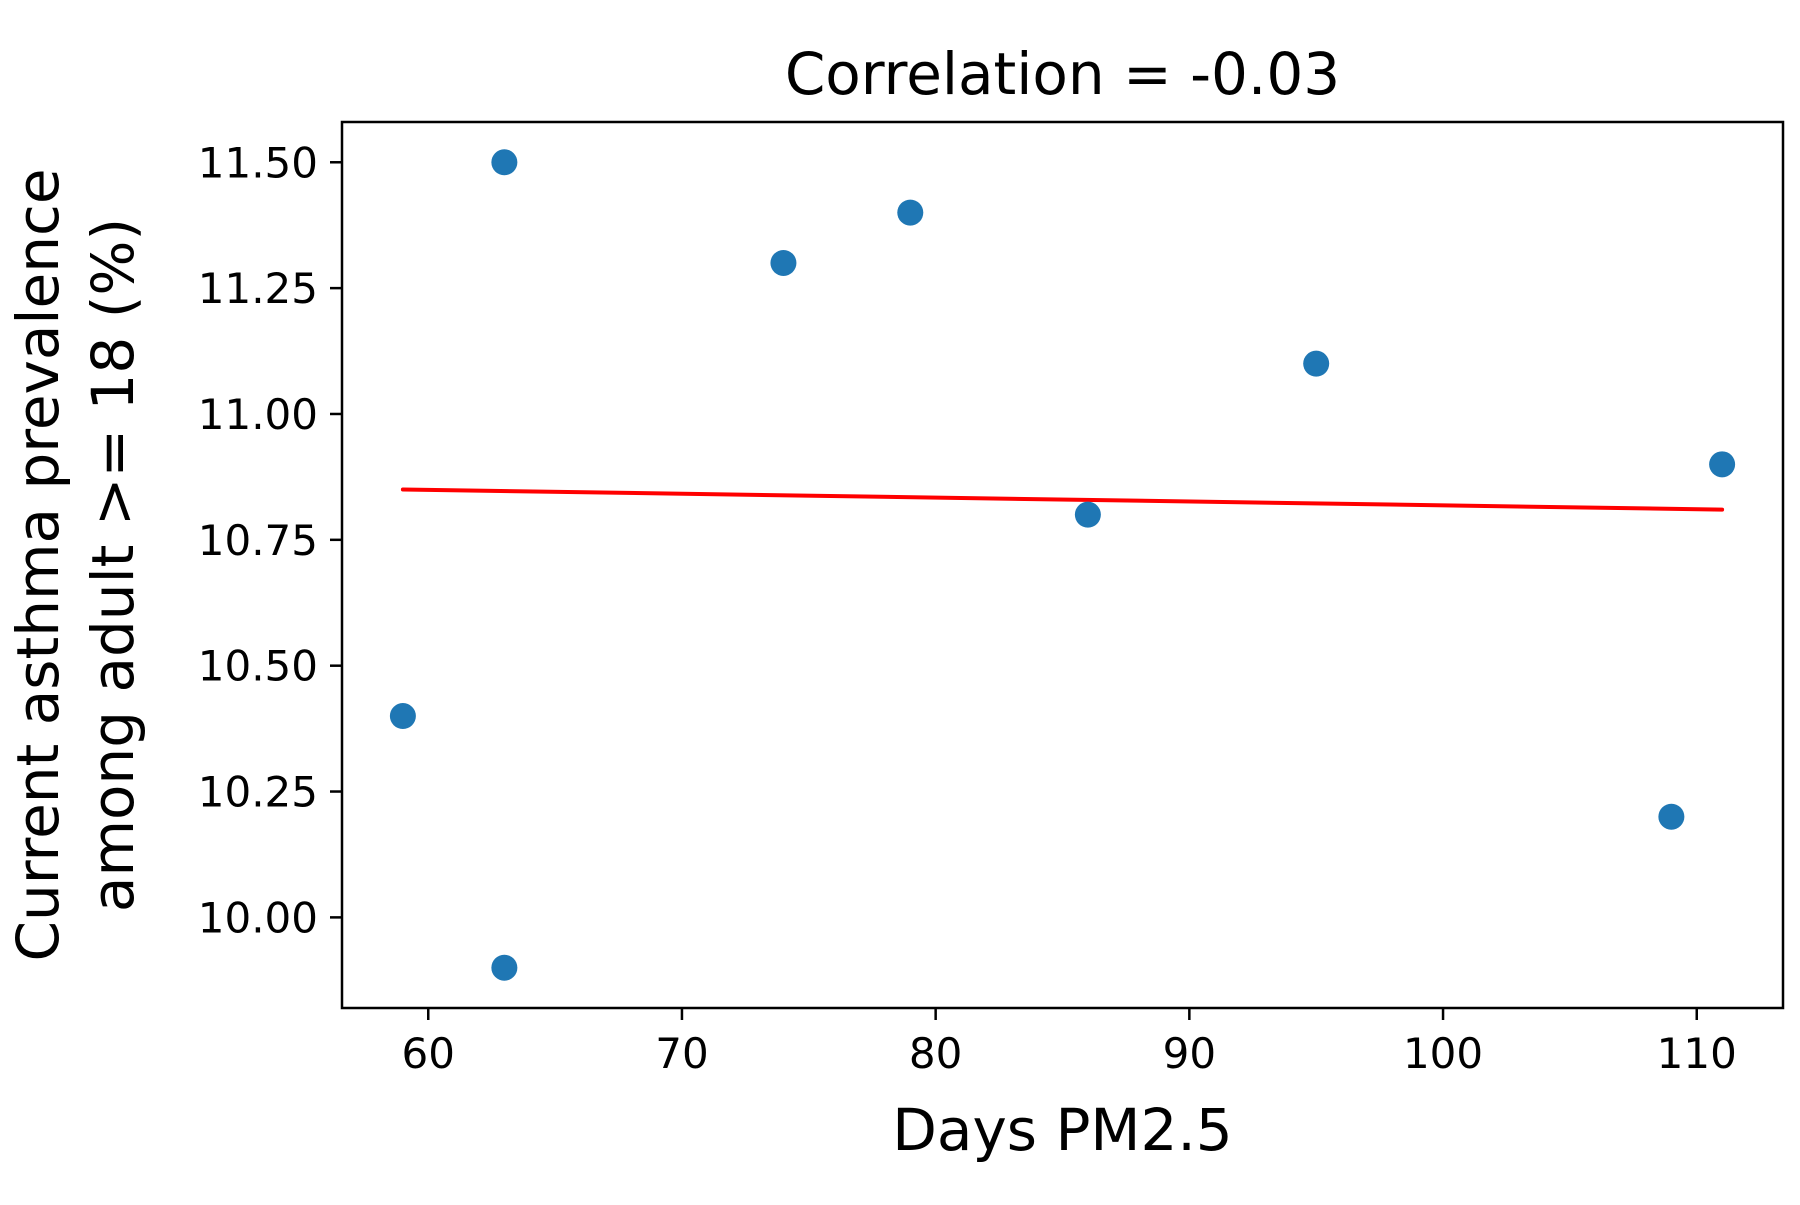 The width and height of the screenshot is (1800, 1205). What do you see at coordinates (1062, 74) in the screenshot?
I see `chart-title: Correlation = -0.03` at bounding box center [1062, 74].